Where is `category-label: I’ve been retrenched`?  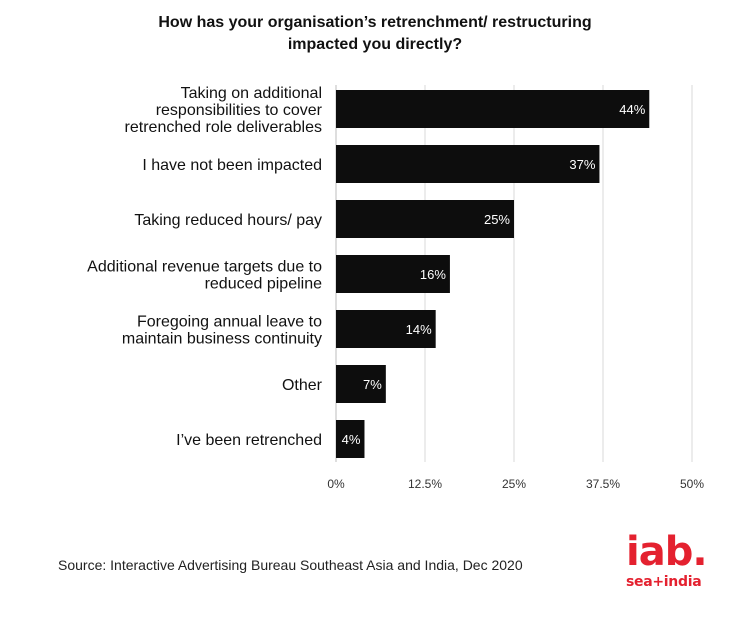 category-label: I’ve been retrenched is located at coordinates (249, 440).